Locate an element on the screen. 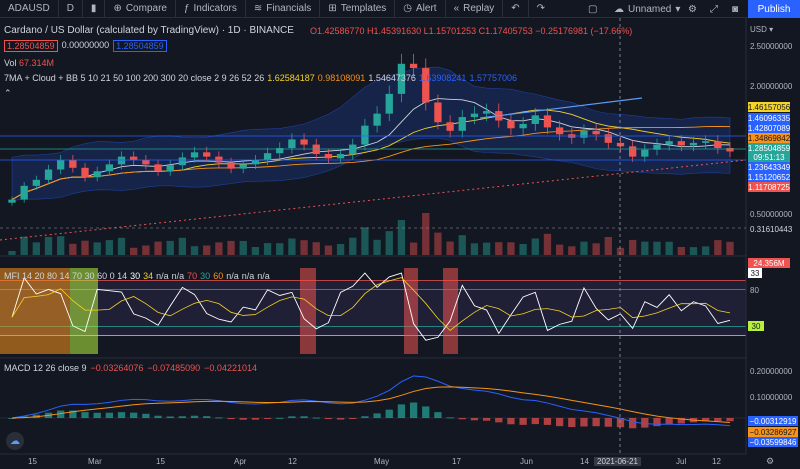 The height and width of the screenshot is (469, 800). currency-selector: USD ▾ is located at coordinates (762, 29).